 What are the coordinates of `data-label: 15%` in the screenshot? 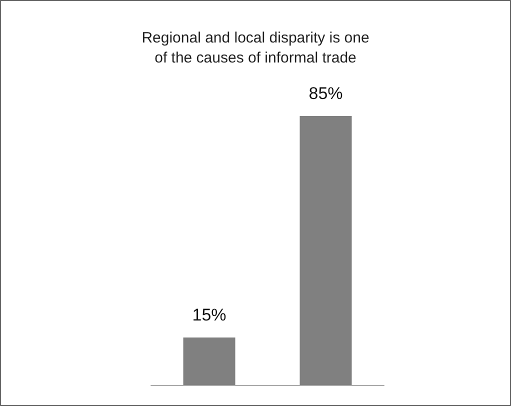 It's located at (209, 315).